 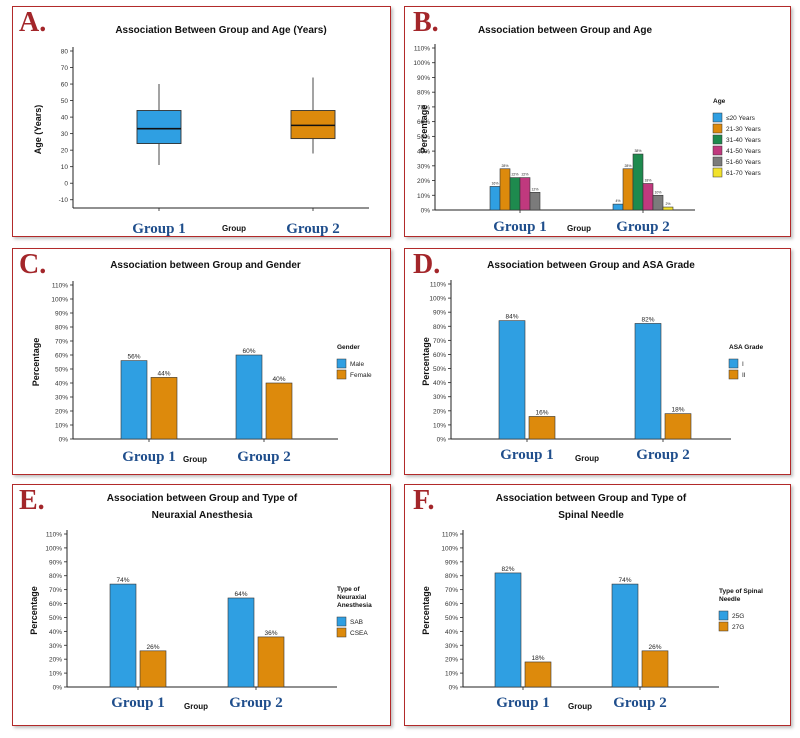 I want to click on data-label: 2%, so click(x=667, y=204).